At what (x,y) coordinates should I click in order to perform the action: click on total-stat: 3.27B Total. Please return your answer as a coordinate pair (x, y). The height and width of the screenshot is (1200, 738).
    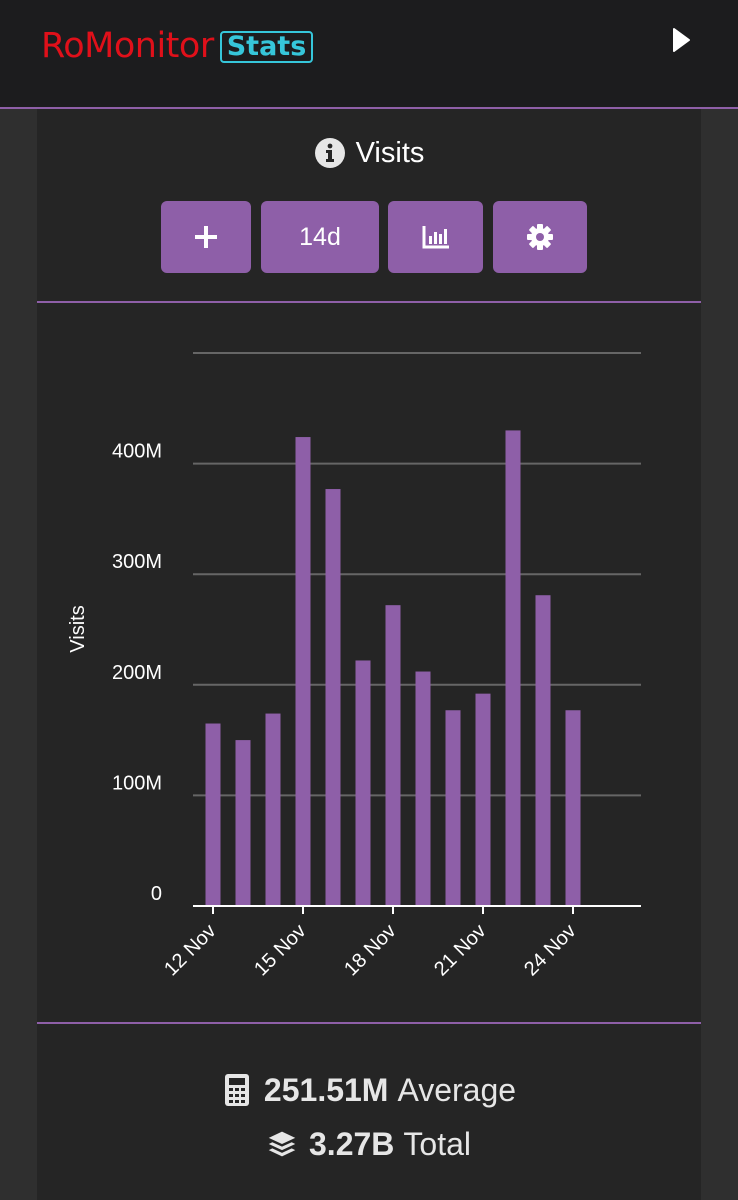
    Looking at the image, I should click on (369, 1144).